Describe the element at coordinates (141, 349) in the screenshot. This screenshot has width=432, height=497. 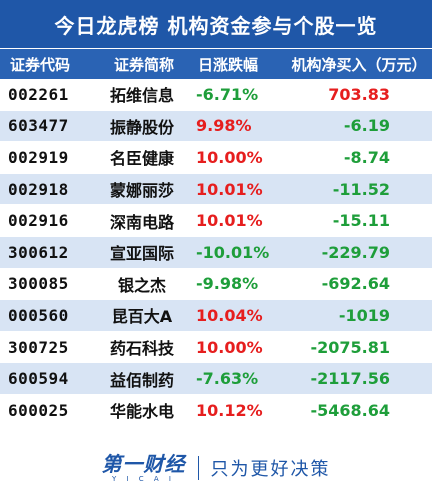
I see `cell-name: 药石科技` at that location.